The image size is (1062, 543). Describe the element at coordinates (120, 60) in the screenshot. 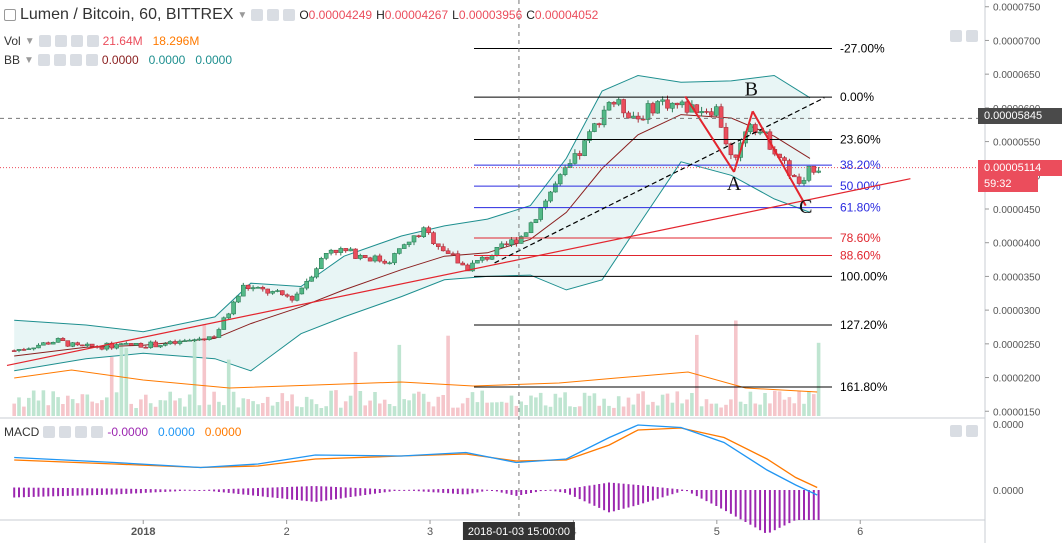

I see `bb-basis-value: 0.0000` at that location.